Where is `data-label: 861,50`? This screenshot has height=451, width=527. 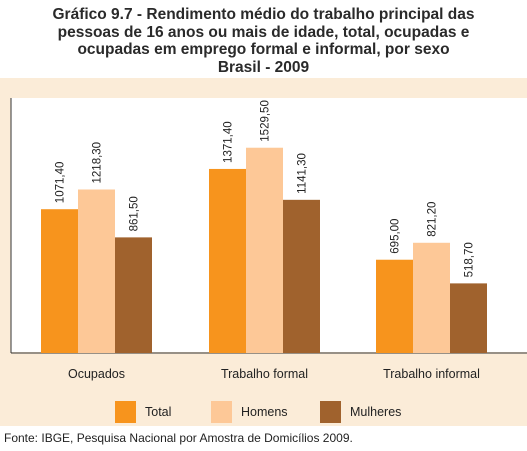
data-label: 861,50 is located at coordinates (135, 213).